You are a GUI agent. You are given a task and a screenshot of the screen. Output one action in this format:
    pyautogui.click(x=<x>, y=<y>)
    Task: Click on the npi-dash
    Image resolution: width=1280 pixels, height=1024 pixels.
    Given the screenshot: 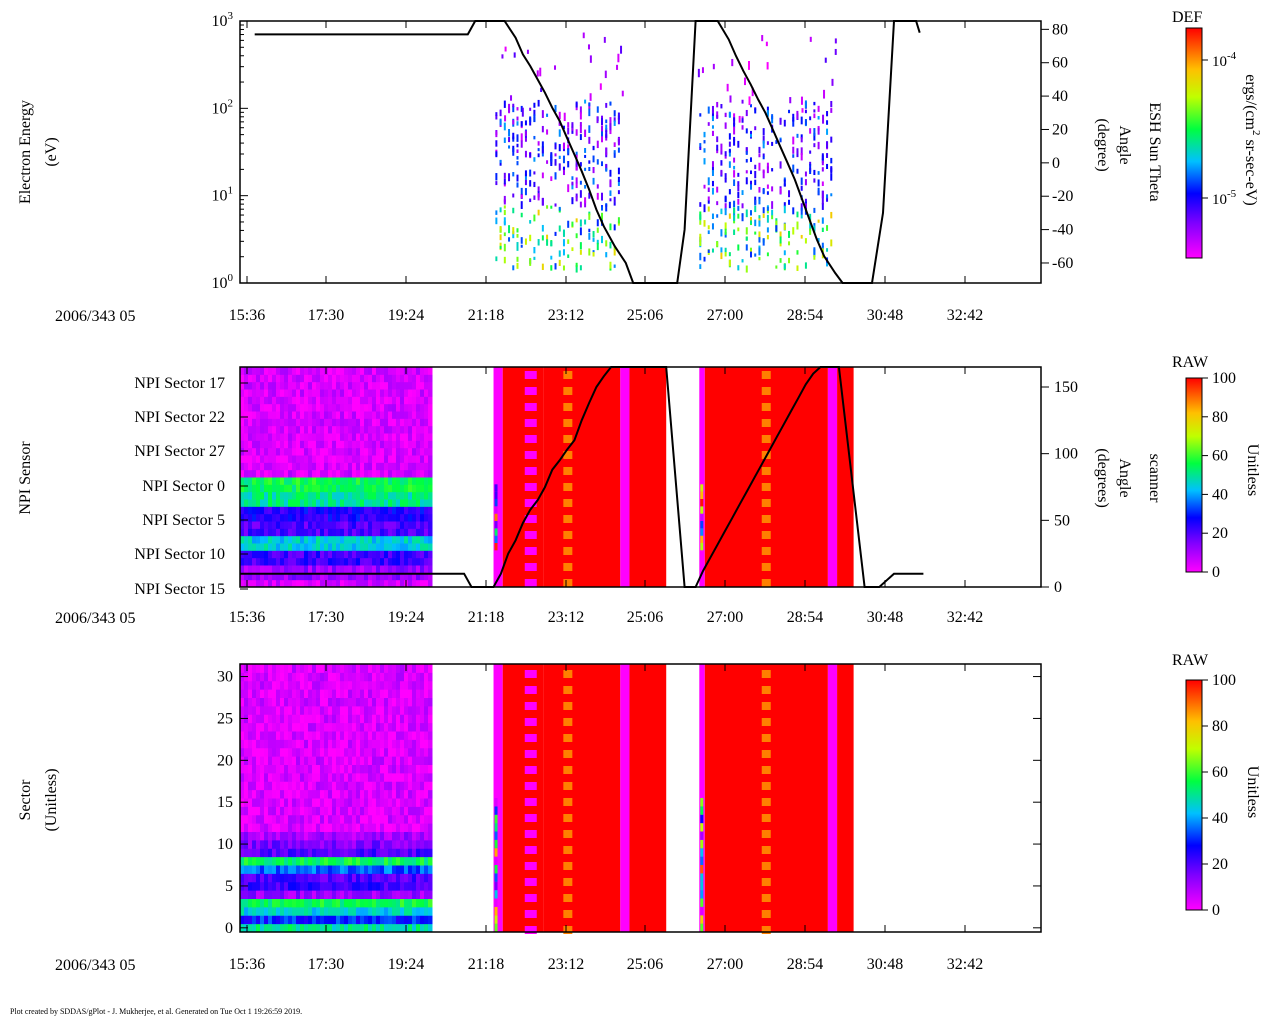 What is the action you would take?
    pyautogui.click(x=766, y=567)
    